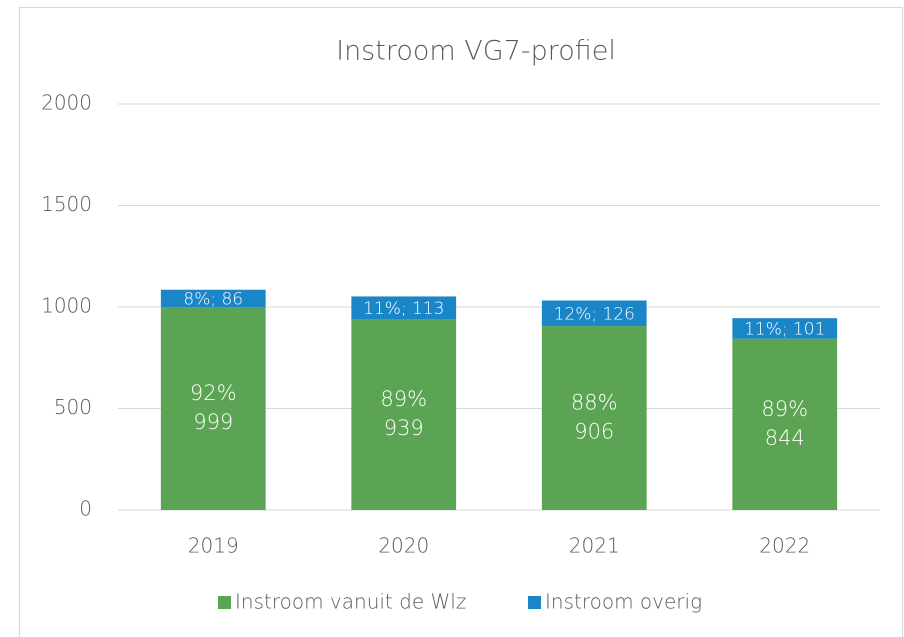 The width and height of the screenshot is (904, 637). I want to click on data-label: 999, so click(213, 422).